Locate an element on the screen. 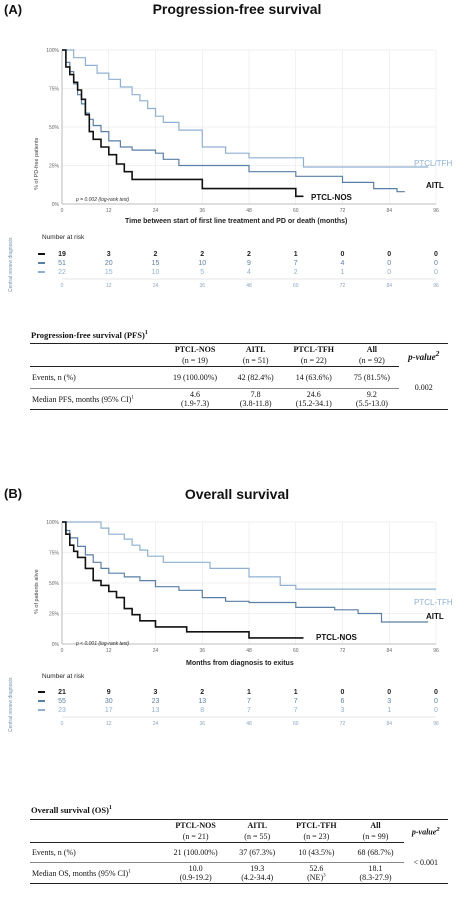 The image size is (474, 923). pfs-label-nos: PTCL-NOS is located at coordinates (331, 197).